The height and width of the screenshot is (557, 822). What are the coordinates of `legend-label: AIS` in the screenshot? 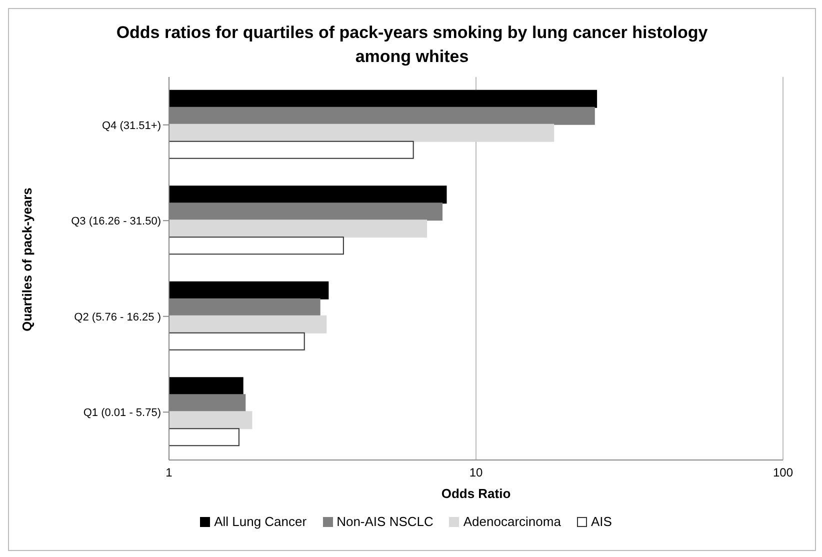 It's located at (601, 521).